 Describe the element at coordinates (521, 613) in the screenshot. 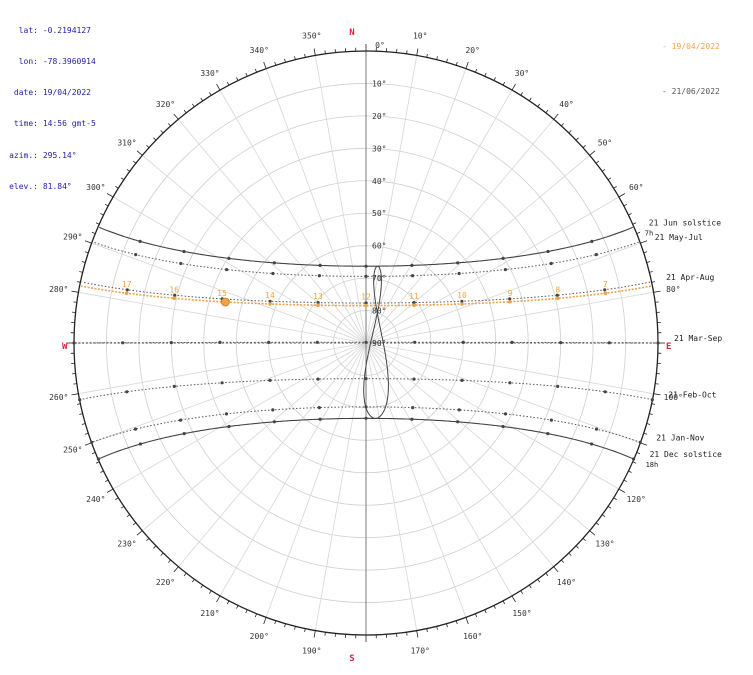

I see `azimuth-label: 150°` at that location.